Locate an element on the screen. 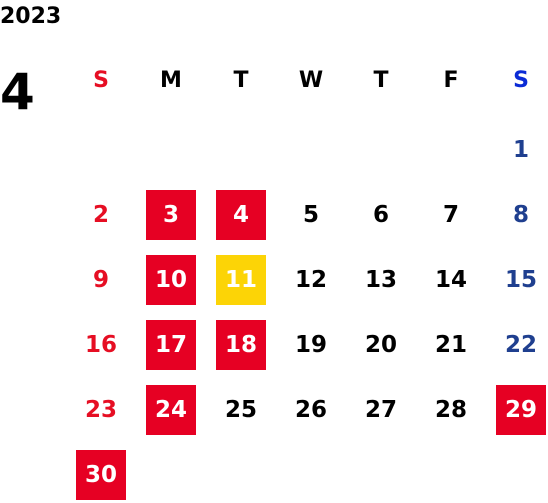 The height and width of the screenshot is (503, 548). calendar-day: 6 is located at coordinates (380, 215).